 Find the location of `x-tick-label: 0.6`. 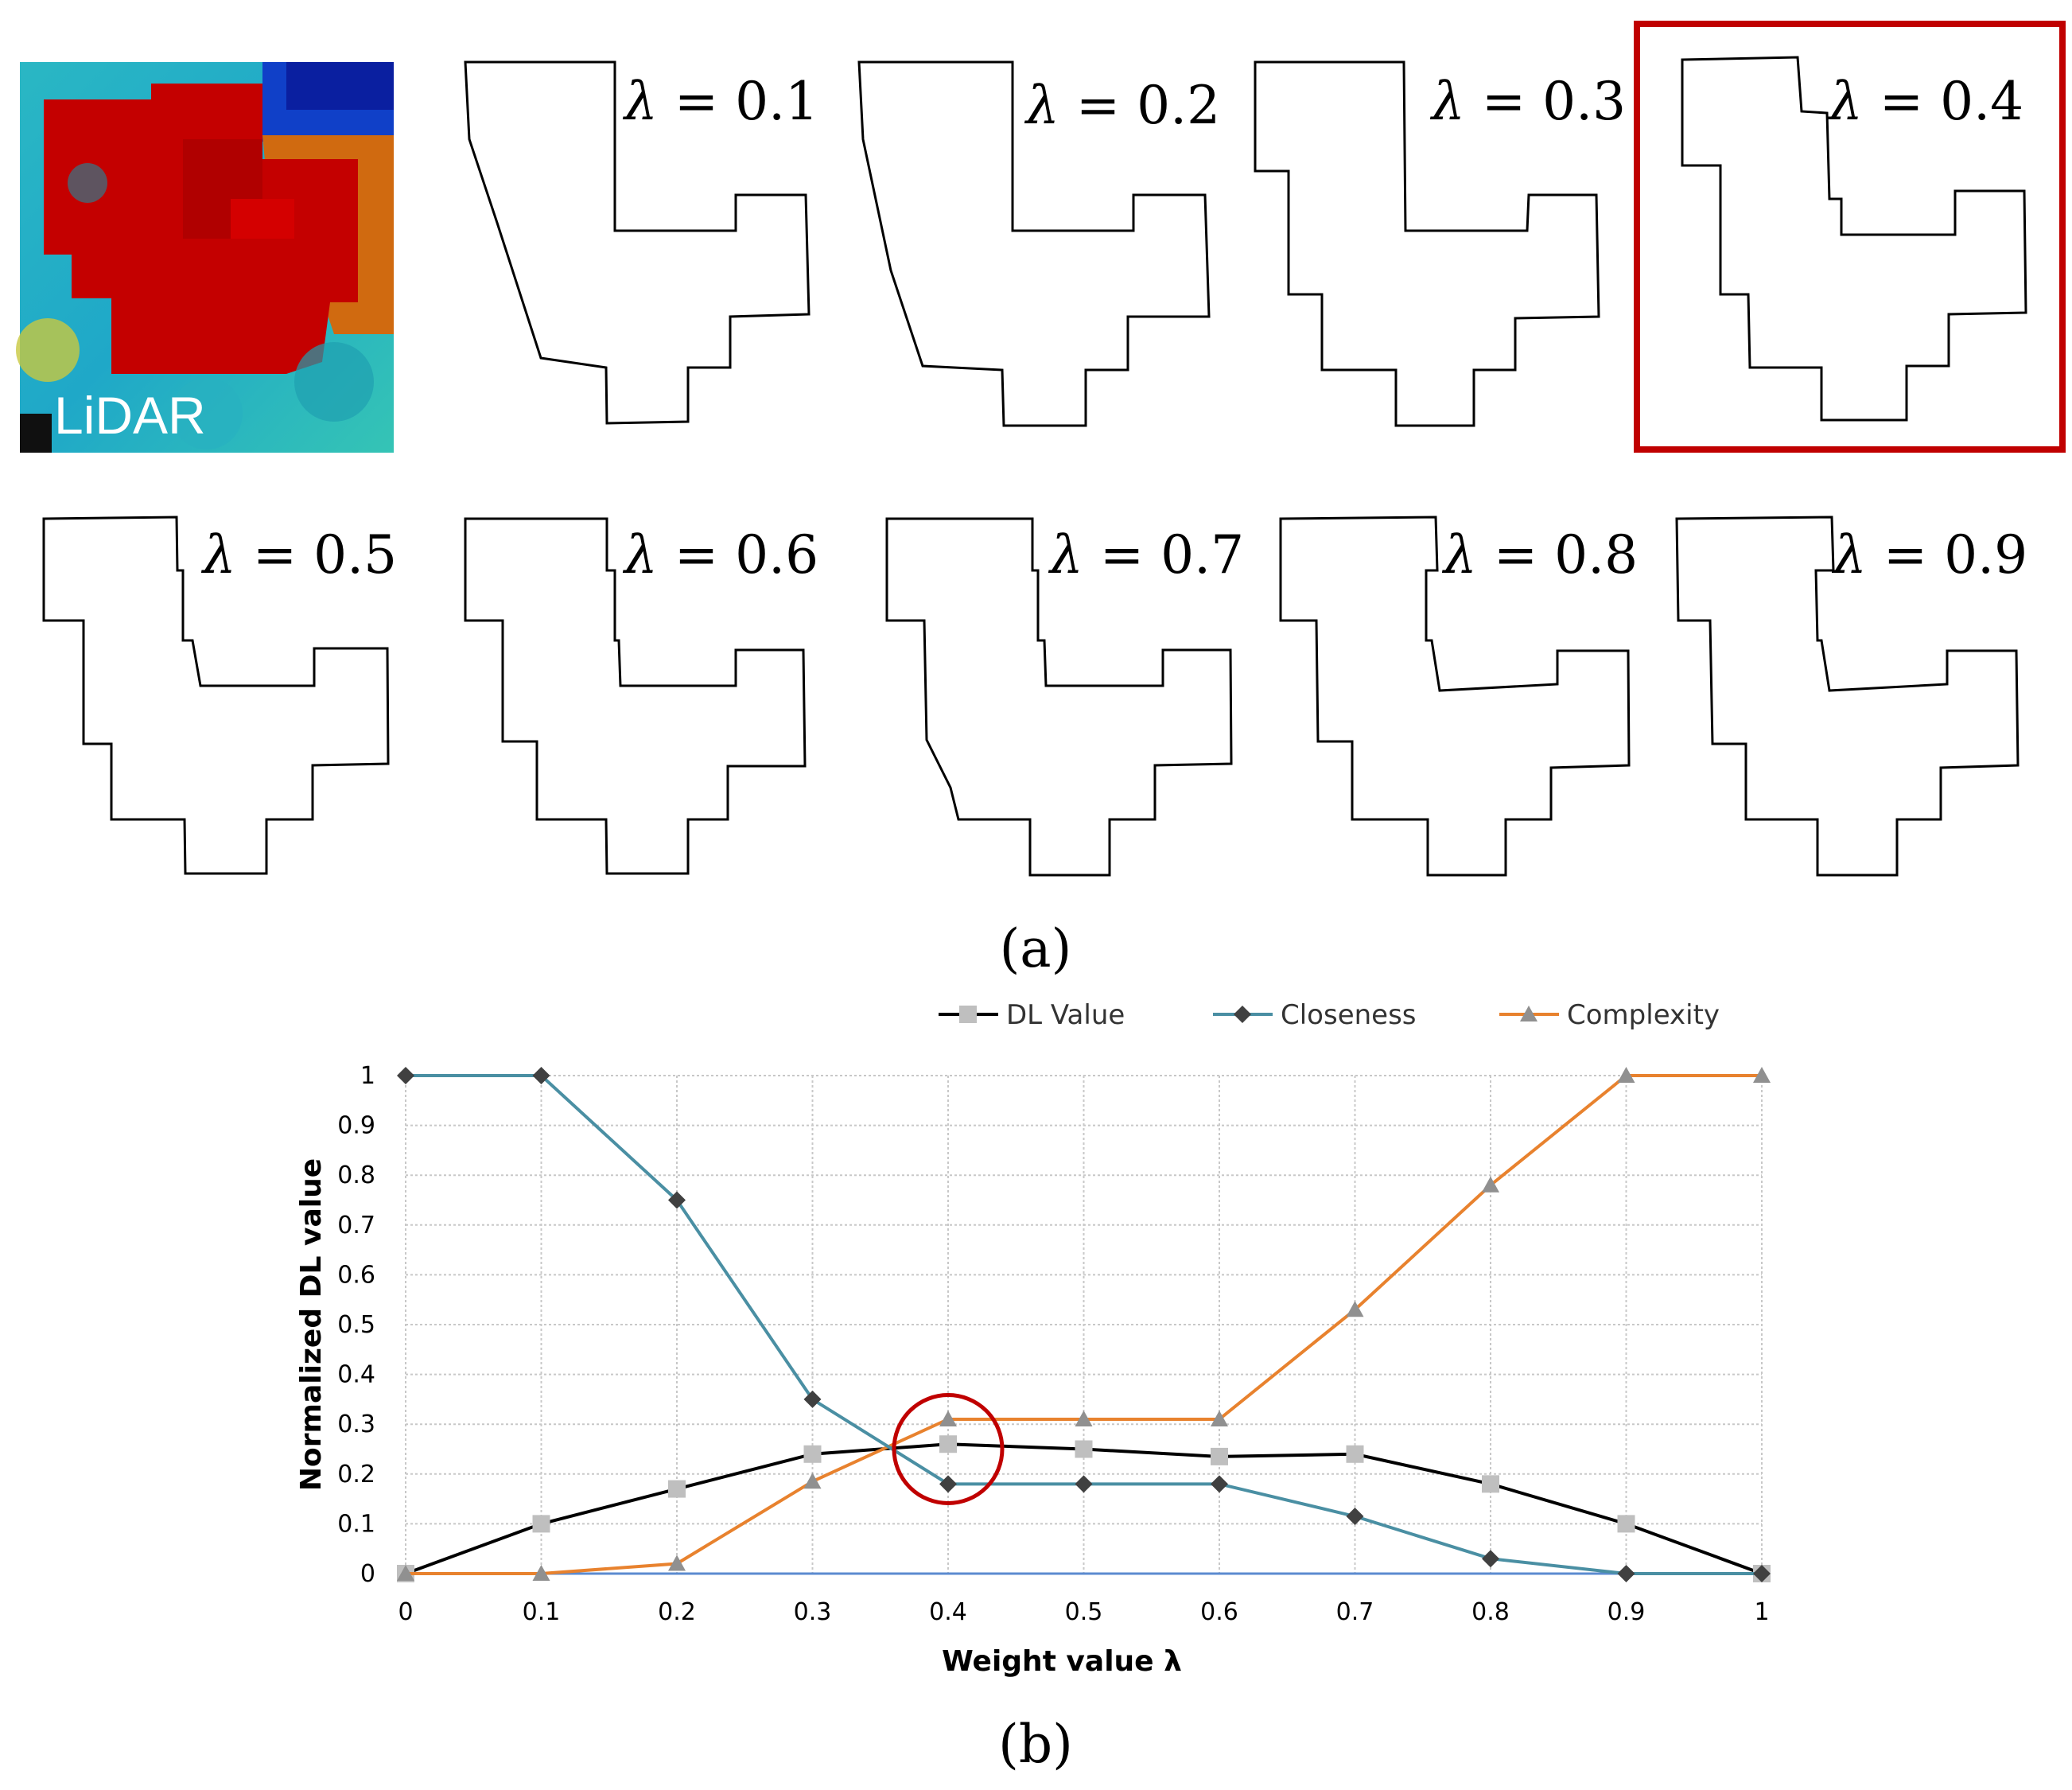

x-tick-label: 0.6 is located at coordinates (1219, 1612).